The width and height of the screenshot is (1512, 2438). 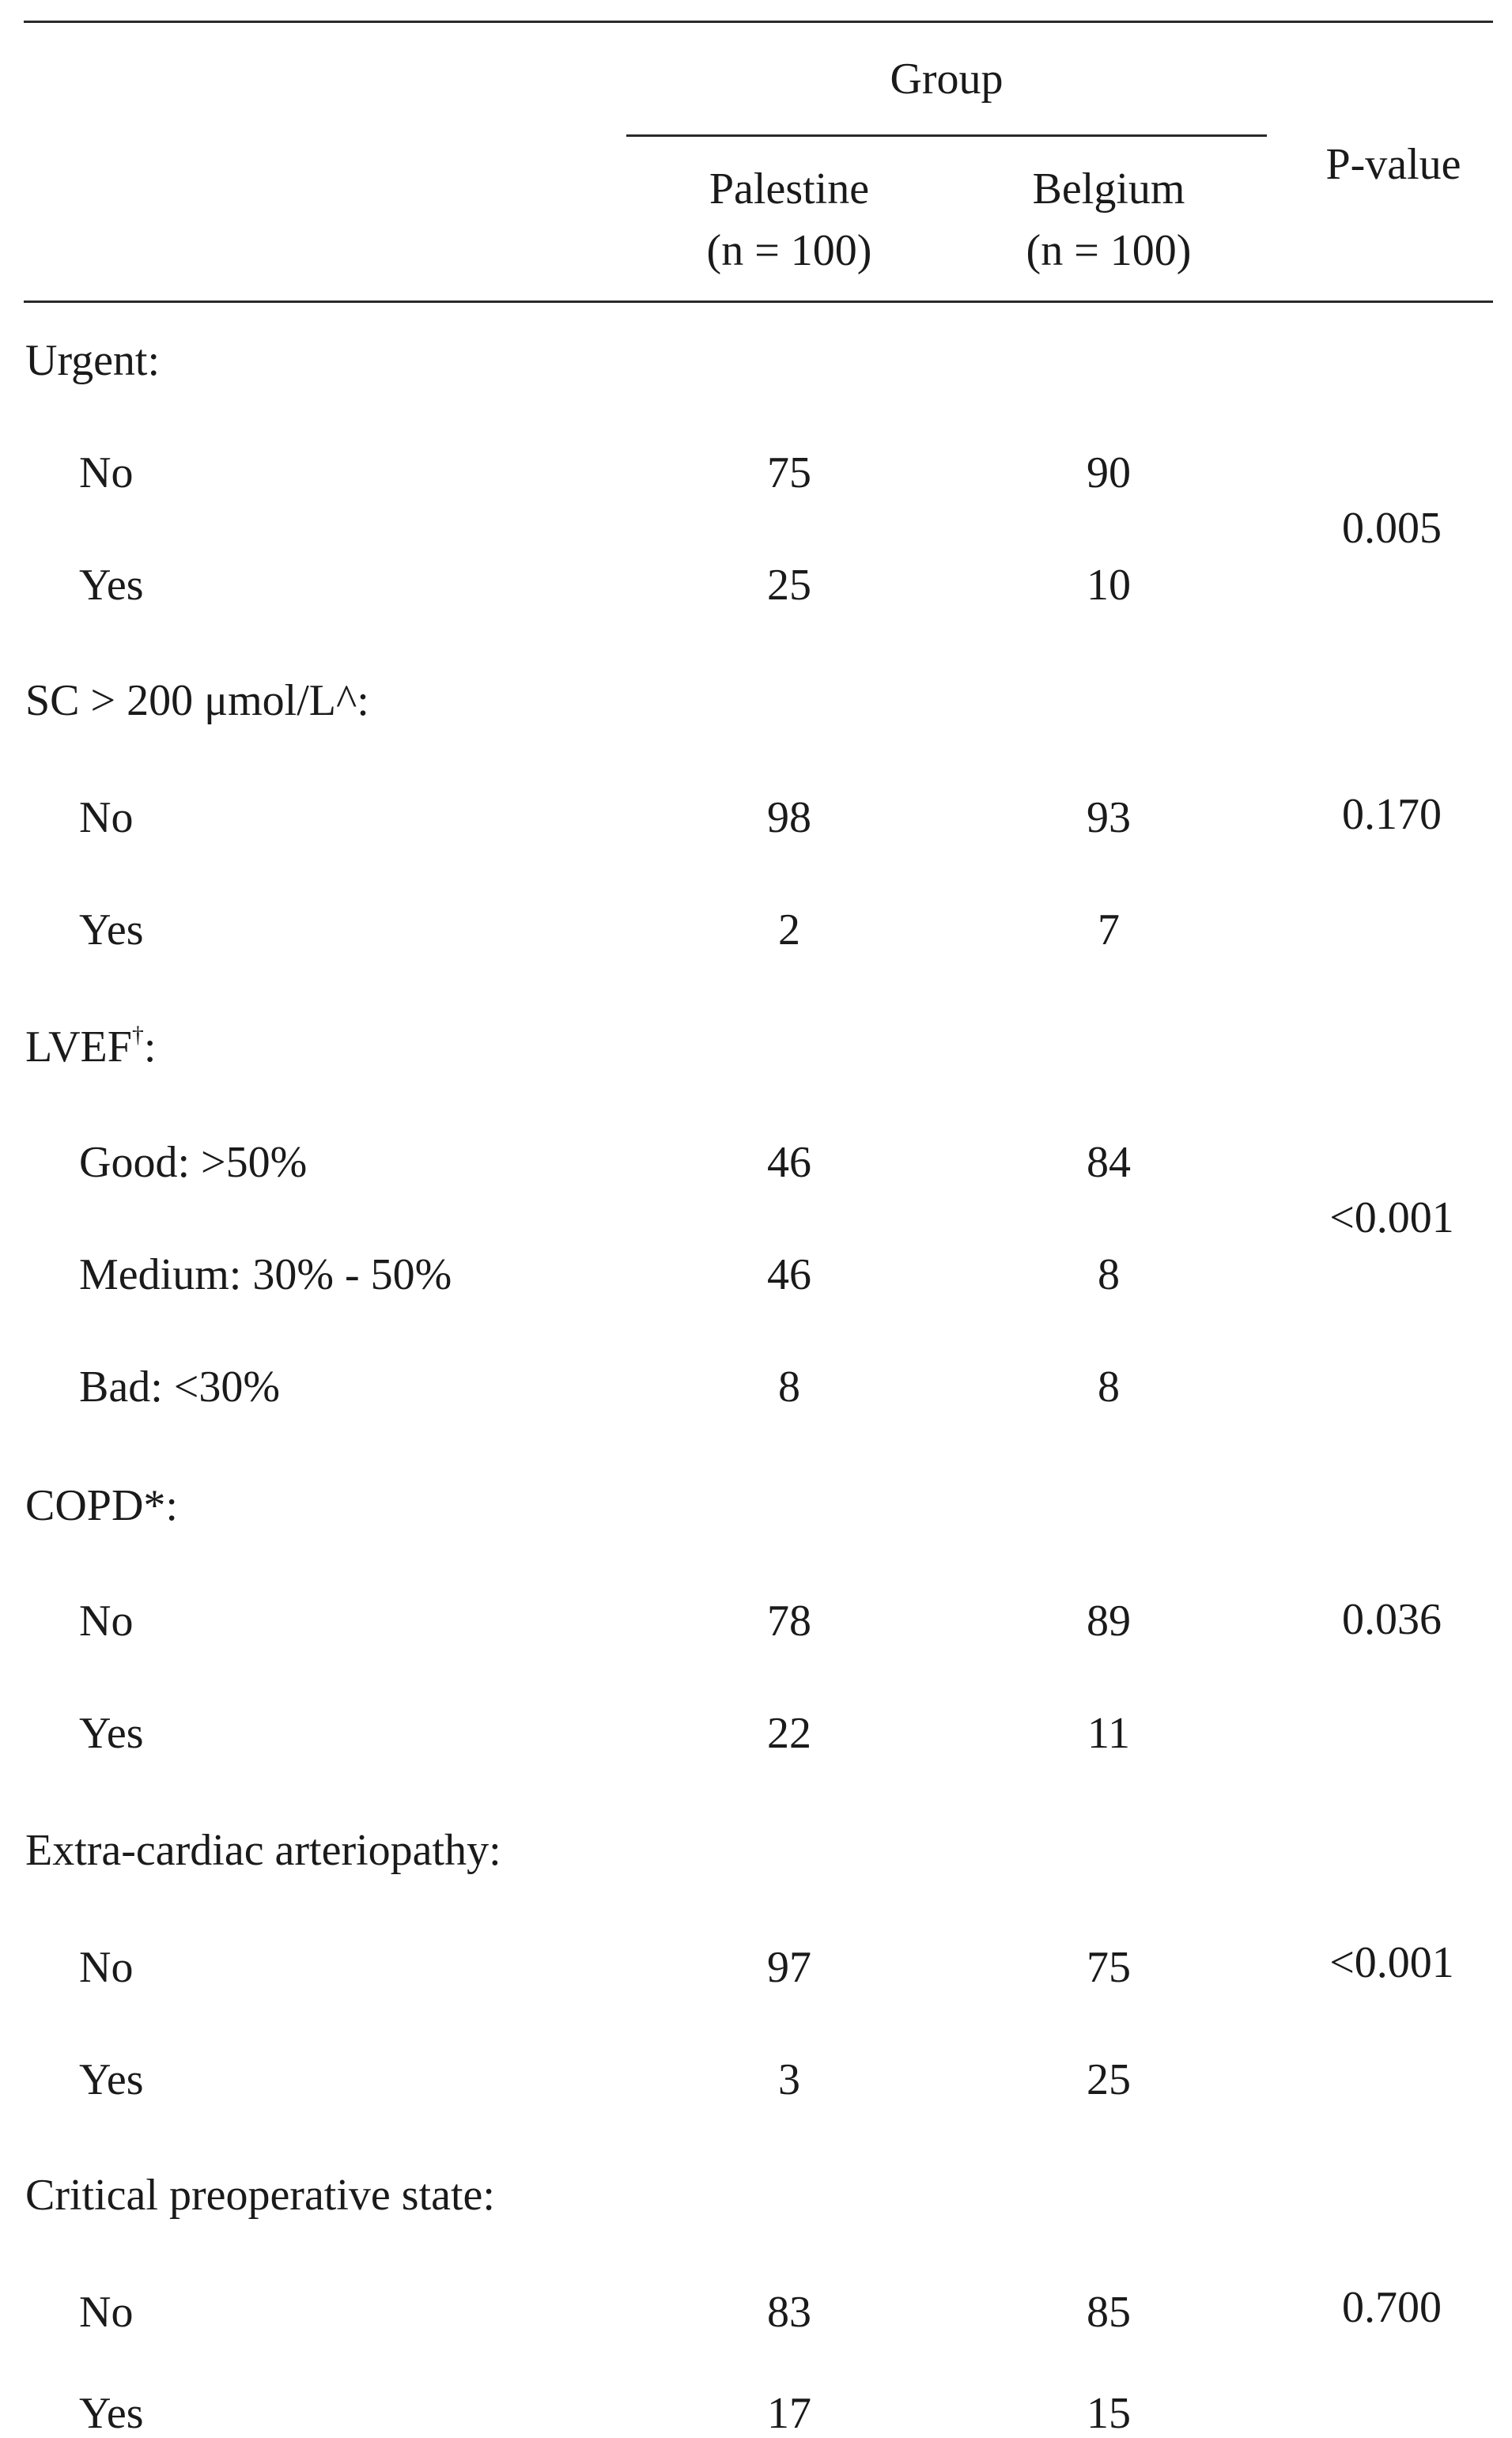 What do you see at coordinates (789, 585) in the screenshot?
I see `cell-palestine: 25` at bounding box center [789, 585].